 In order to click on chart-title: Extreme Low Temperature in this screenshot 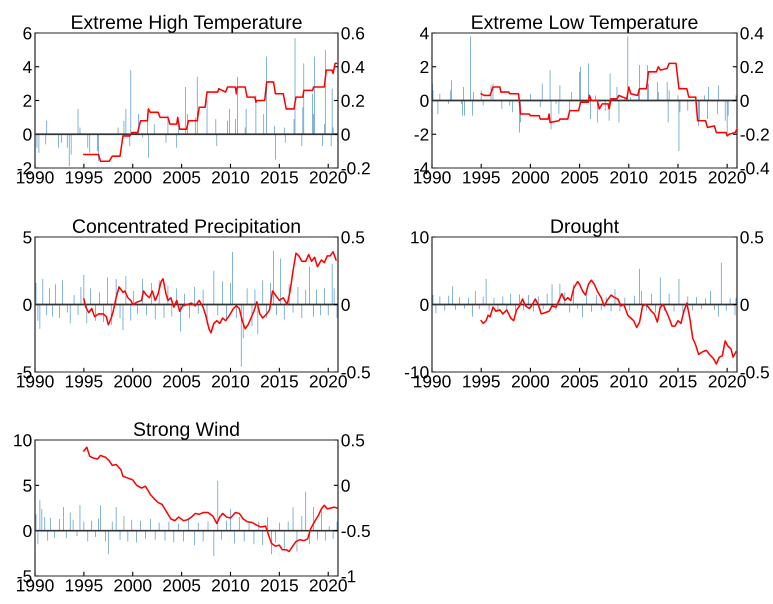, I will do `click(585, 24)`.